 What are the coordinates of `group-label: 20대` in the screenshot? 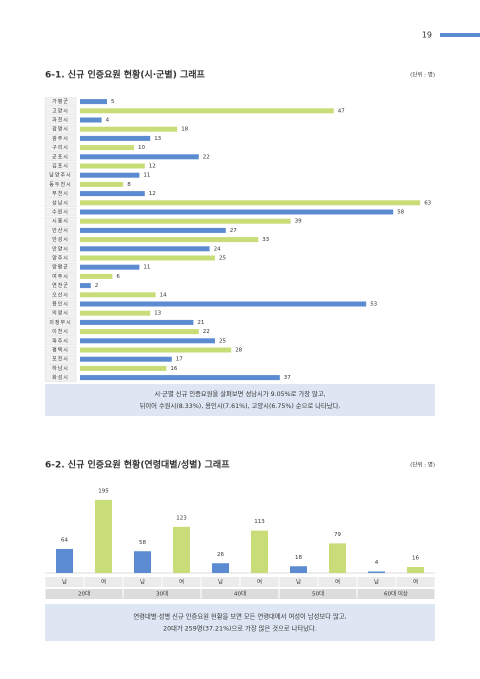 It's located at (84, 594).